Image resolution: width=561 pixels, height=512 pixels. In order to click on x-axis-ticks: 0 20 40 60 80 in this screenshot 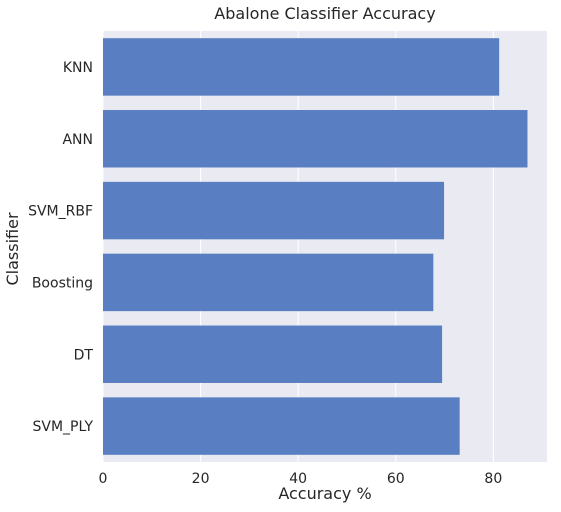, I will do `click(301, 479)`.